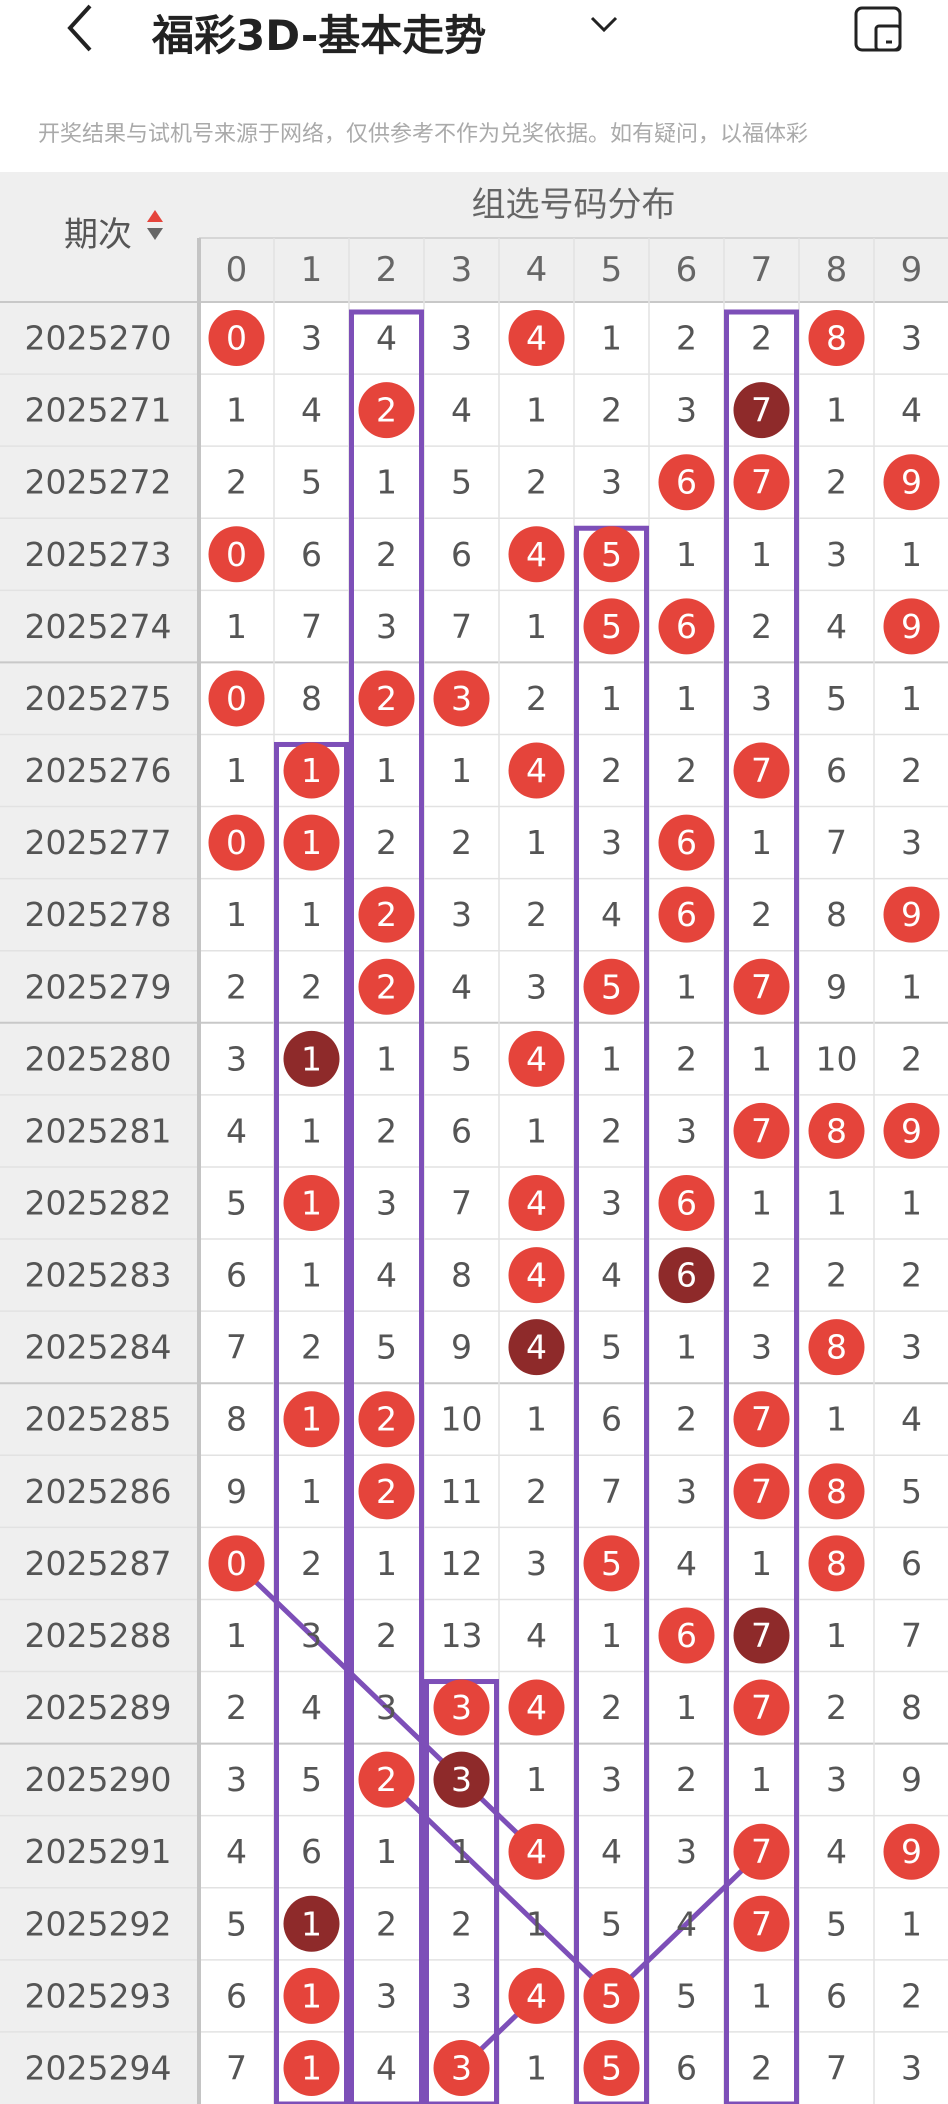  Describe the element at coordinates (462, 1491) in the screenshot. I see `cell: 11` at that location.